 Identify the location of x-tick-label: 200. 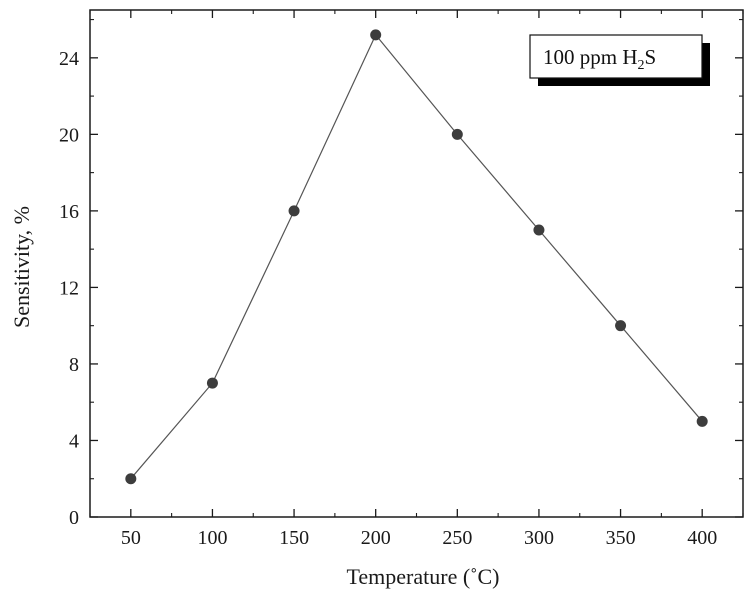
(376, 538).